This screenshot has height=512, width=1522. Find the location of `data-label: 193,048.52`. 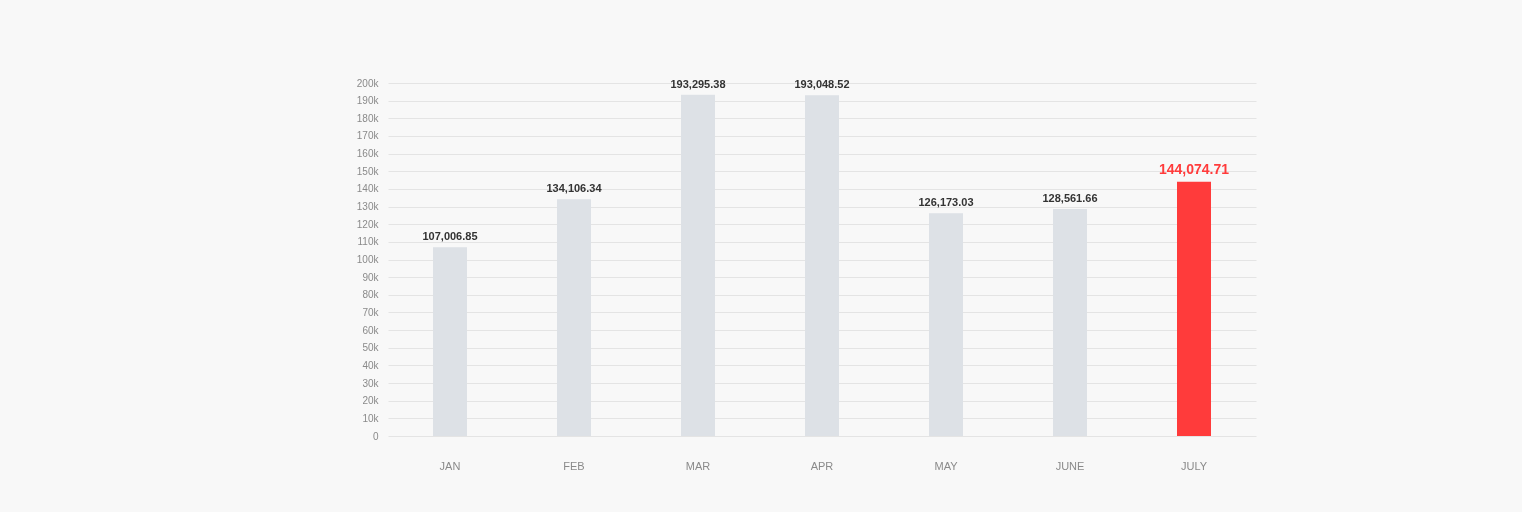

data-label: 193,048.52 is located at coordinates (822, 84).